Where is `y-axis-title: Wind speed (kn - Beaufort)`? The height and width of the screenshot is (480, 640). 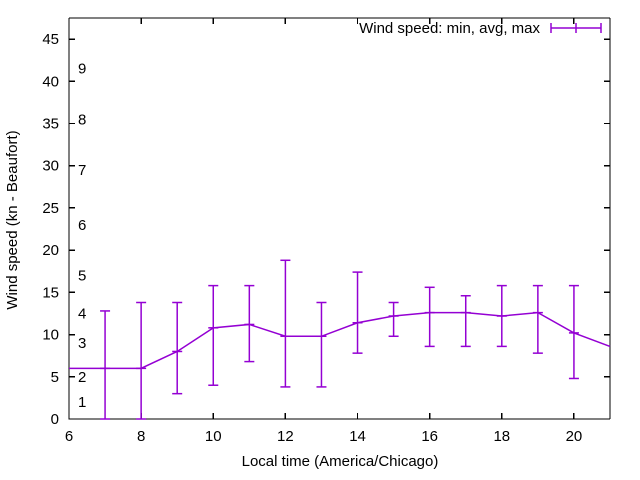
y-axis-title: Wind speed (kn - Beaufort) is located at coordinates (12, 219).